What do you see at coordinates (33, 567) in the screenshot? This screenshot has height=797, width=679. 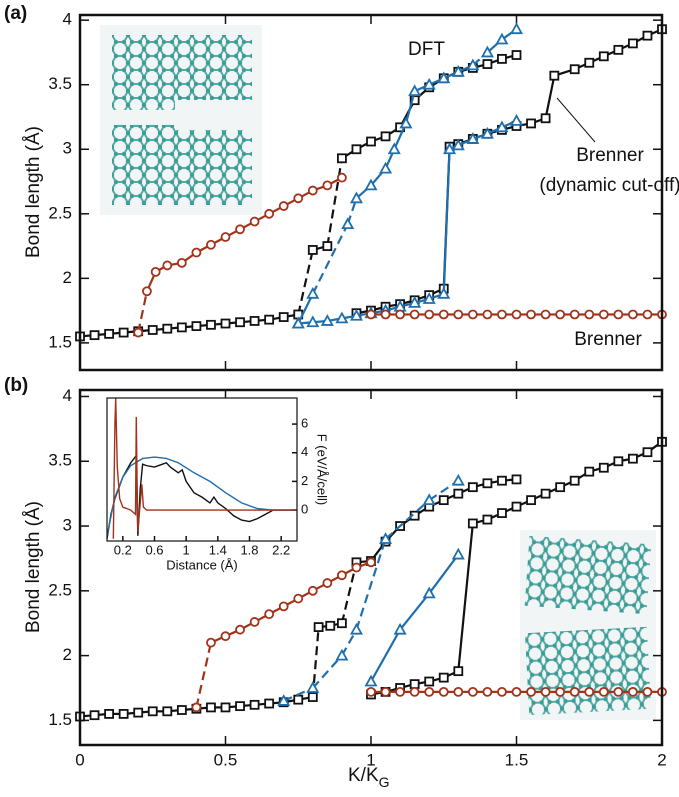 I see `y-axis-label: Bond length (Å)` at bounding box center [33, 567].